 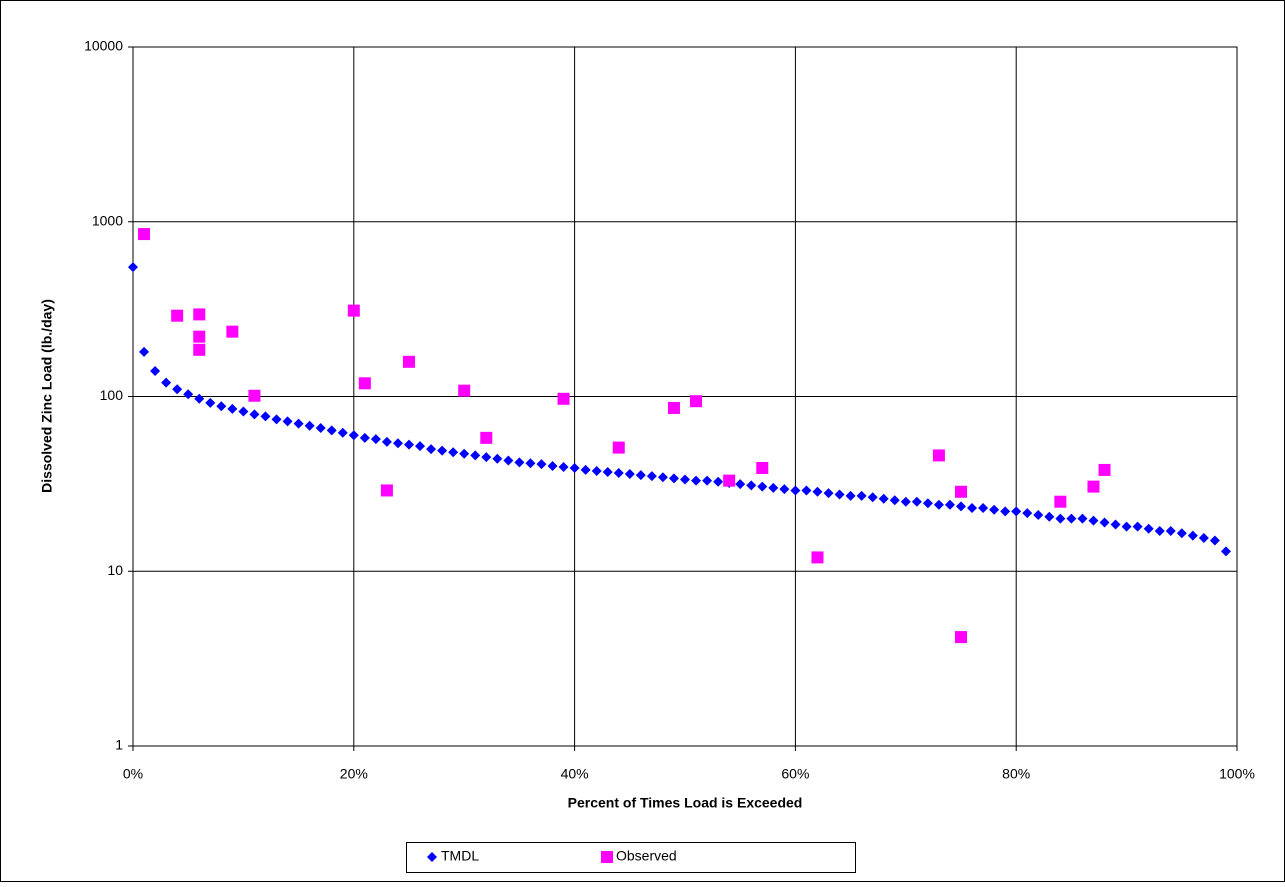 What do you see at coordinates (112, 395) in the screenshot?
I see `y-tick-label: 100` at bounding box center [112, 395].